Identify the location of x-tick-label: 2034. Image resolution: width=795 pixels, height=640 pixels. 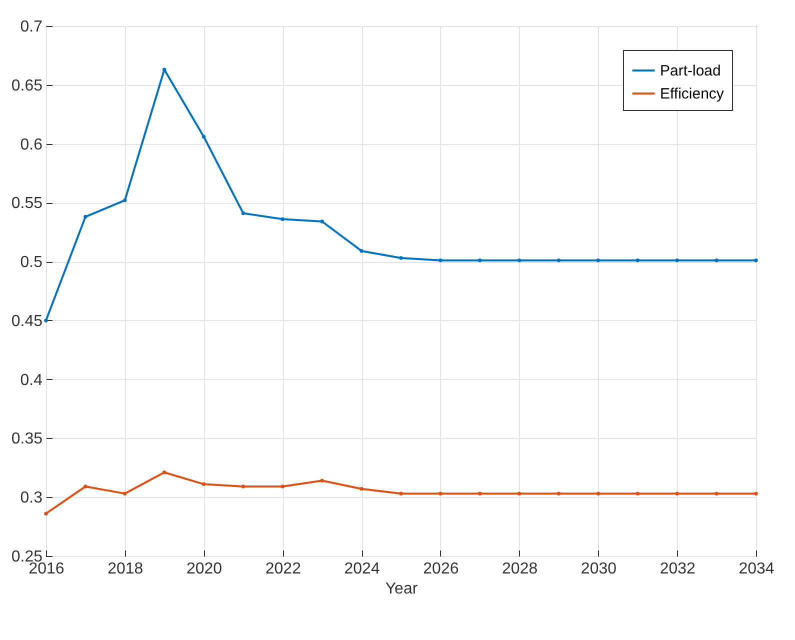
(756, 569).